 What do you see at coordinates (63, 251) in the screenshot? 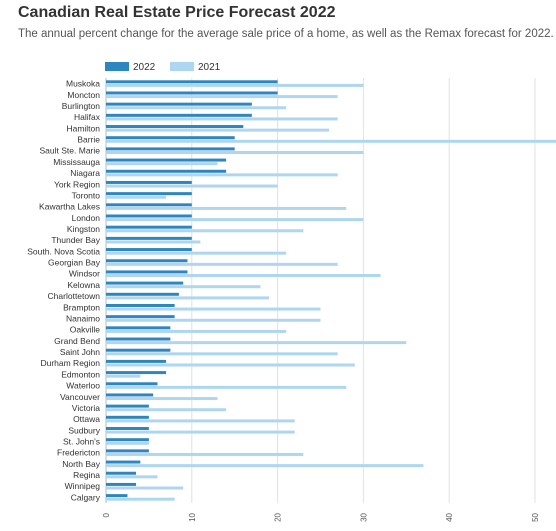
I see `category-label: South. Nova Scotia` at bounding box center [63, 251].